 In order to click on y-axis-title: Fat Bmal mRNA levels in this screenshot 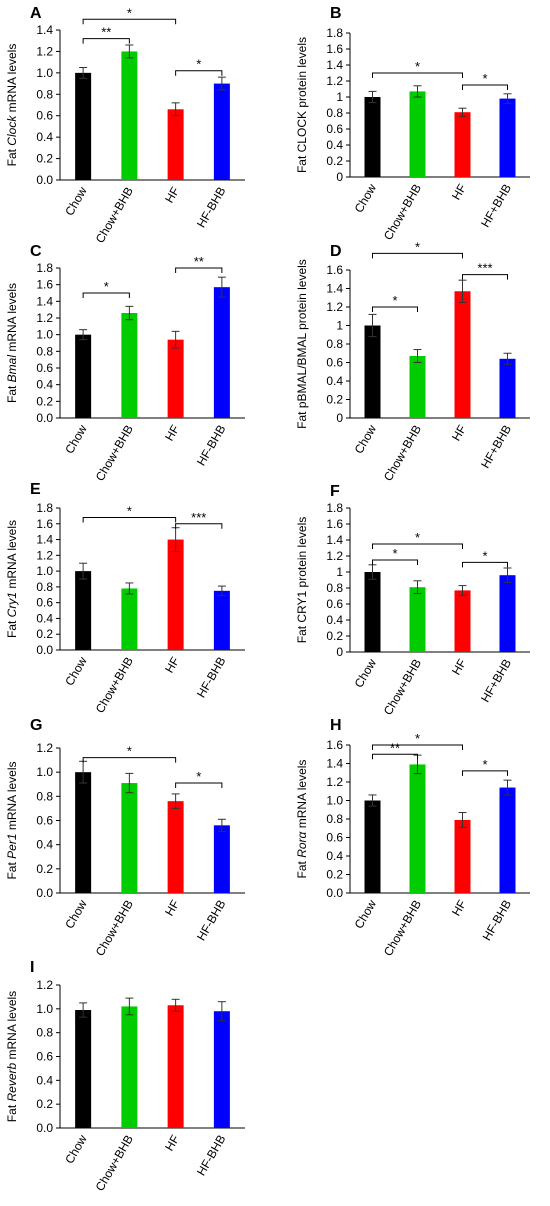, I will do `click(12, 343)`.